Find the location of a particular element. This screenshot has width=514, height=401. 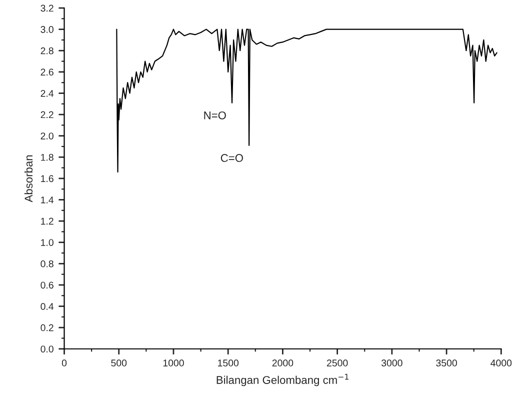

y-tick-label: 2.6 is located at coordinates (47, 72).